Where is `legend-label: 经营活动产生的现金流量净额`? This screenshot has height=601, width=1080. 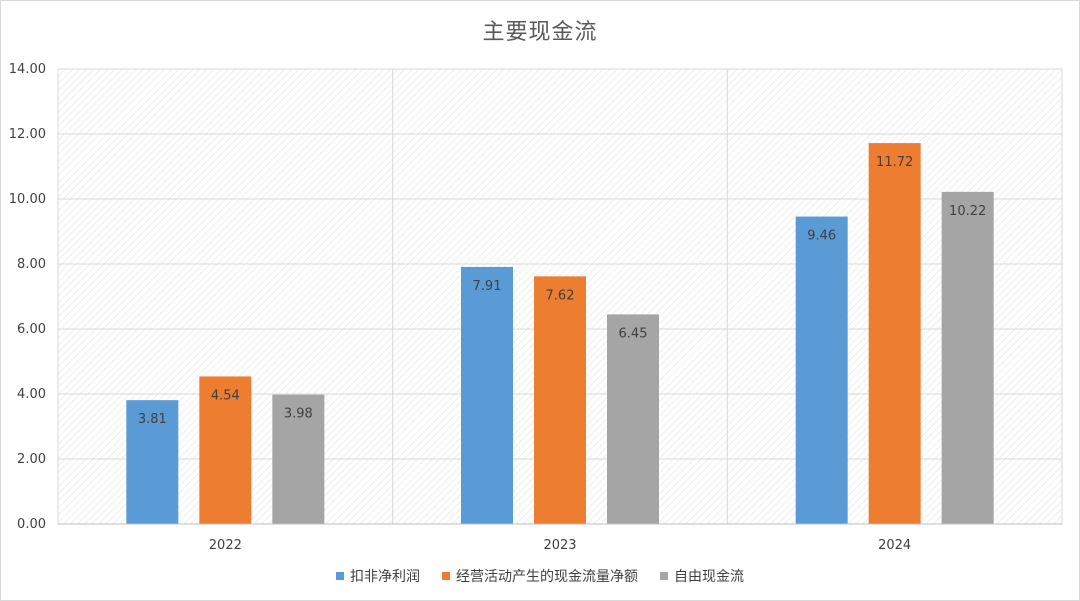 legend-label: 经营活动产生的现金流量净额 is located at coordinates (547, 577).